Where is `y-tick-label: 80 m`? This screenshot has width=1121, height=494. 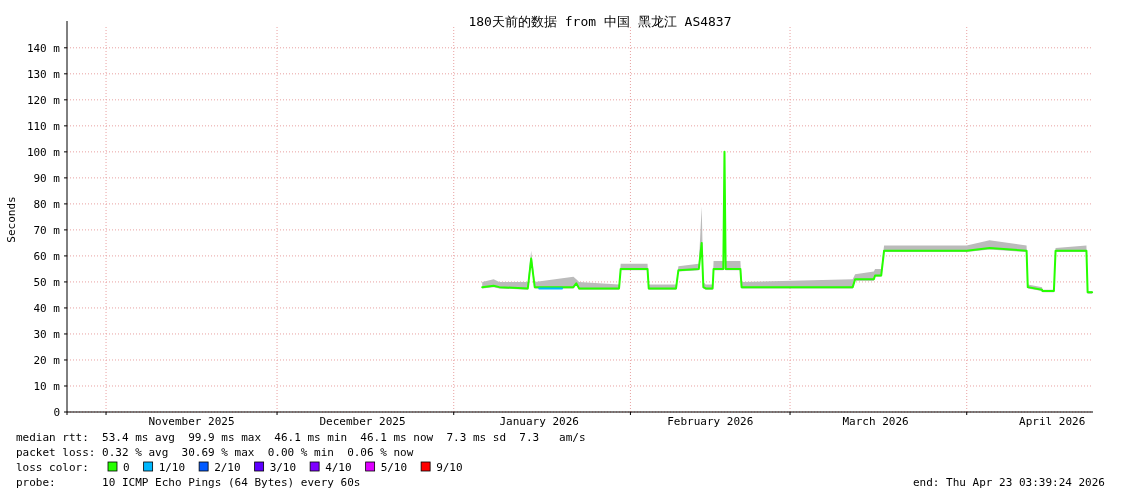
y-tick-label: 80 m is located at coordinates (47, 204).